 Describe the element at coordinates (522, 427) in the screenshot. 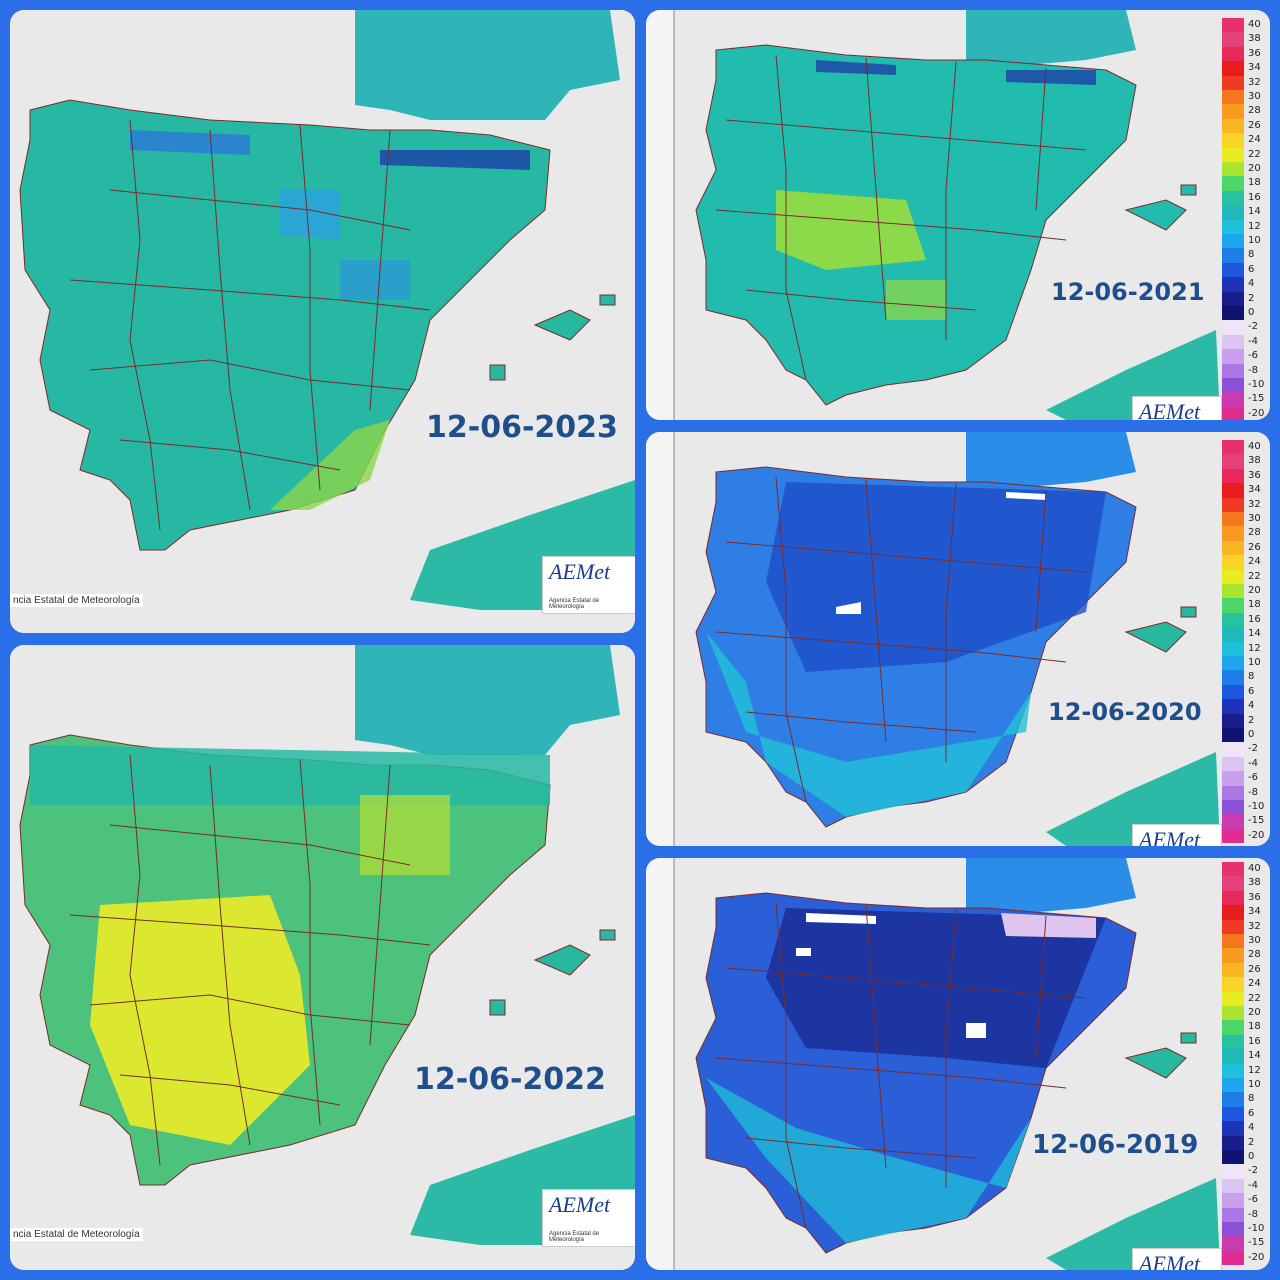

I see `date-label-2023: 12-06-2023` at that location.